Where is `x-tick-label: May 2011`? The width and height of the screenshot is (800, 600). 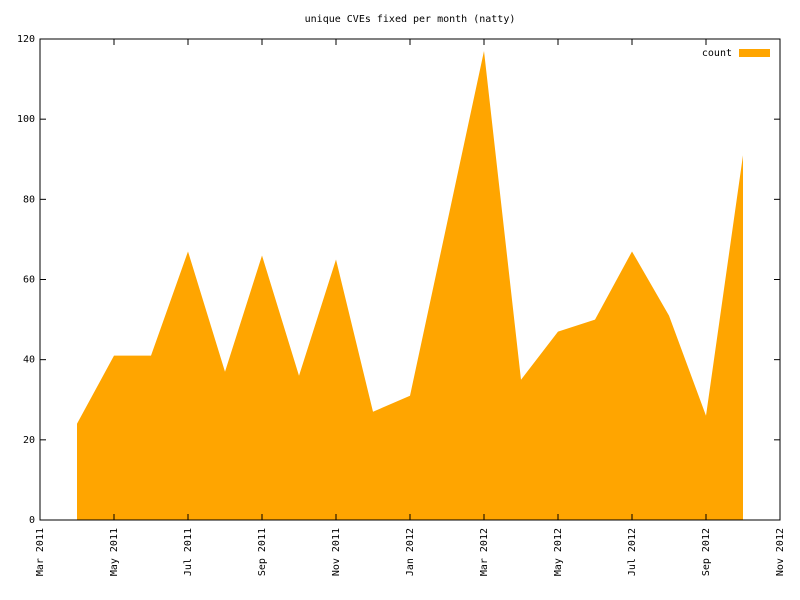
x-tick-label: May 2011 is located at coordinates (114, 552).